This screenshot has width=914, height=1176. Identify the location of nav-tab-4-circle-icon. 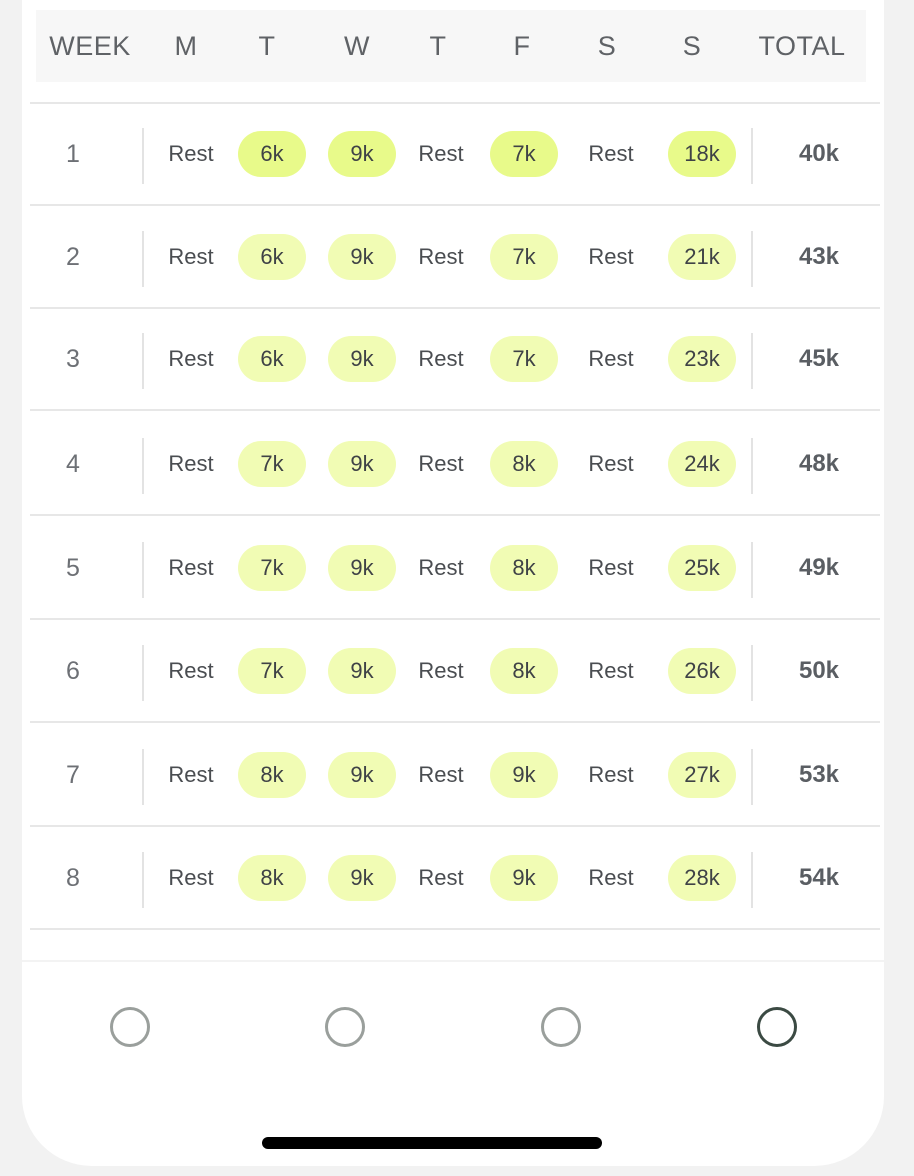
(777, 1027).